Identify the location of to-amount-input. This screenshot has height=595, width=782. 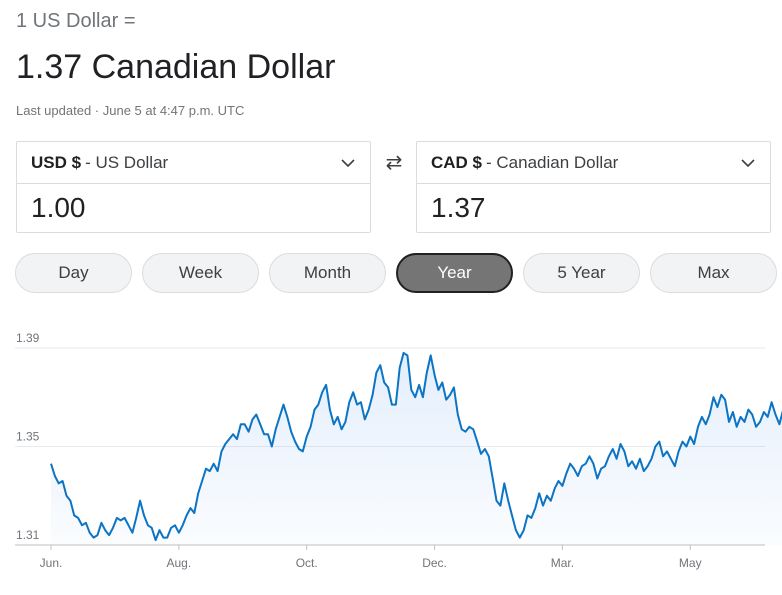
(593, 208).